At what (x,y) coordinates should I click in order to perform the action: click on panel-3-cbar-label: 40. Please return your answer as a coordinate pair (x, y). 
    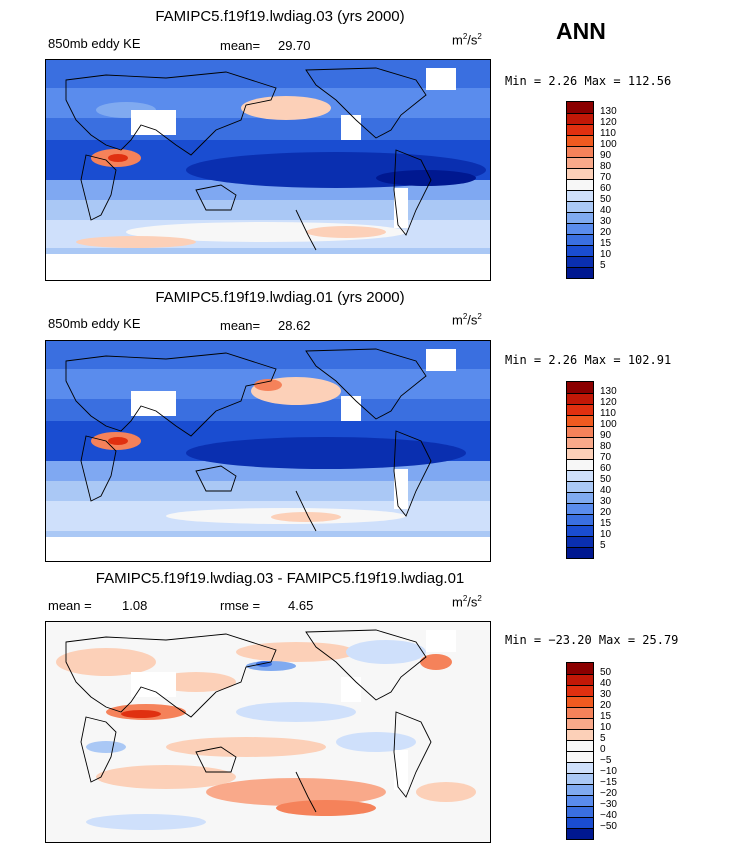
    Looking at the image, I should click on (606, 683).